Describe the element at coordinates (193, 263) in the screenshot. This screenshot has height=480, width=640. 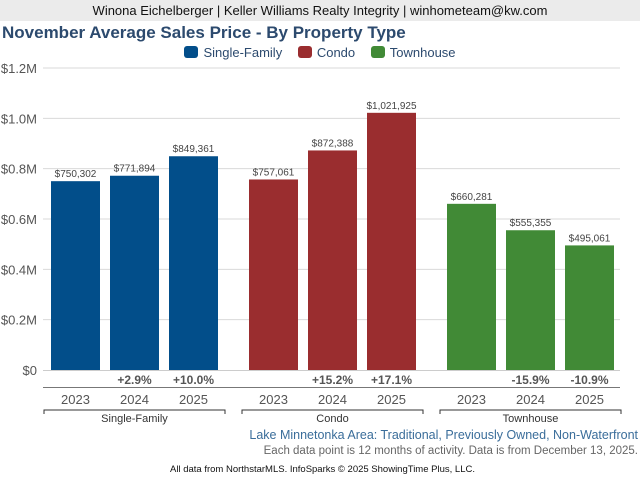
I see `bar-single-family-2025` at that location.